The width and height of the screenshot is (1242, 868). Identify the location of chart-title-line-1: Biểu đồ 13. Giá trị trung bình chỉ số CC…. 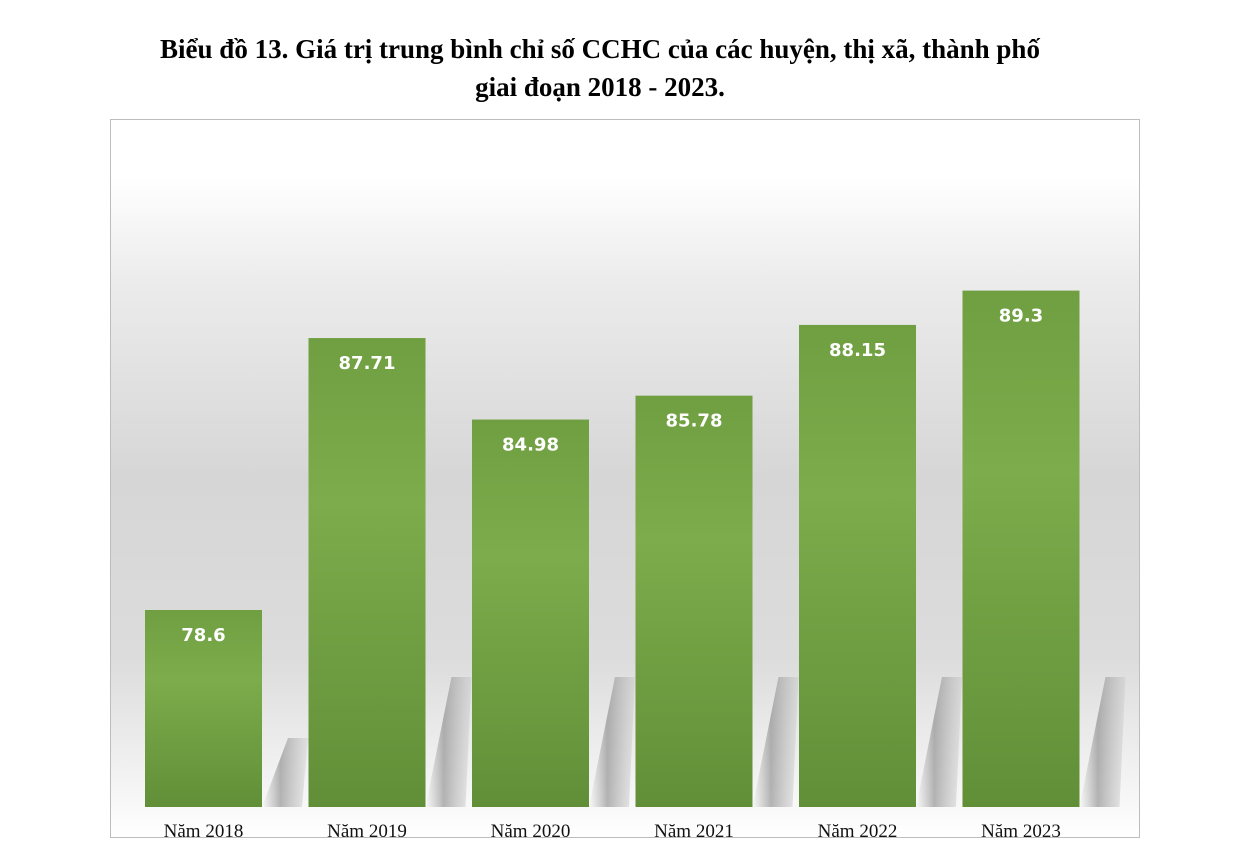
(600, 49).